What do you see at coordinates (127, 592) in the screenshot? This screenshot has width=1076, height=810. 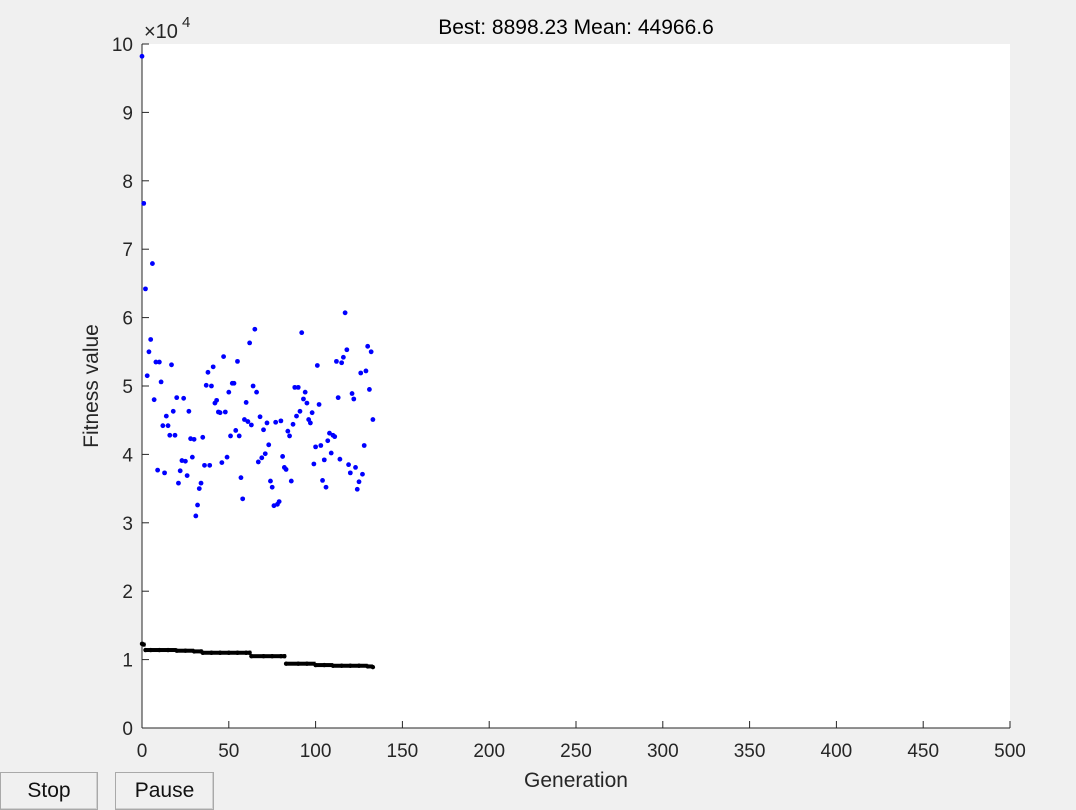 I see `y-tick-label: 2` at bounding box center [127, 592].